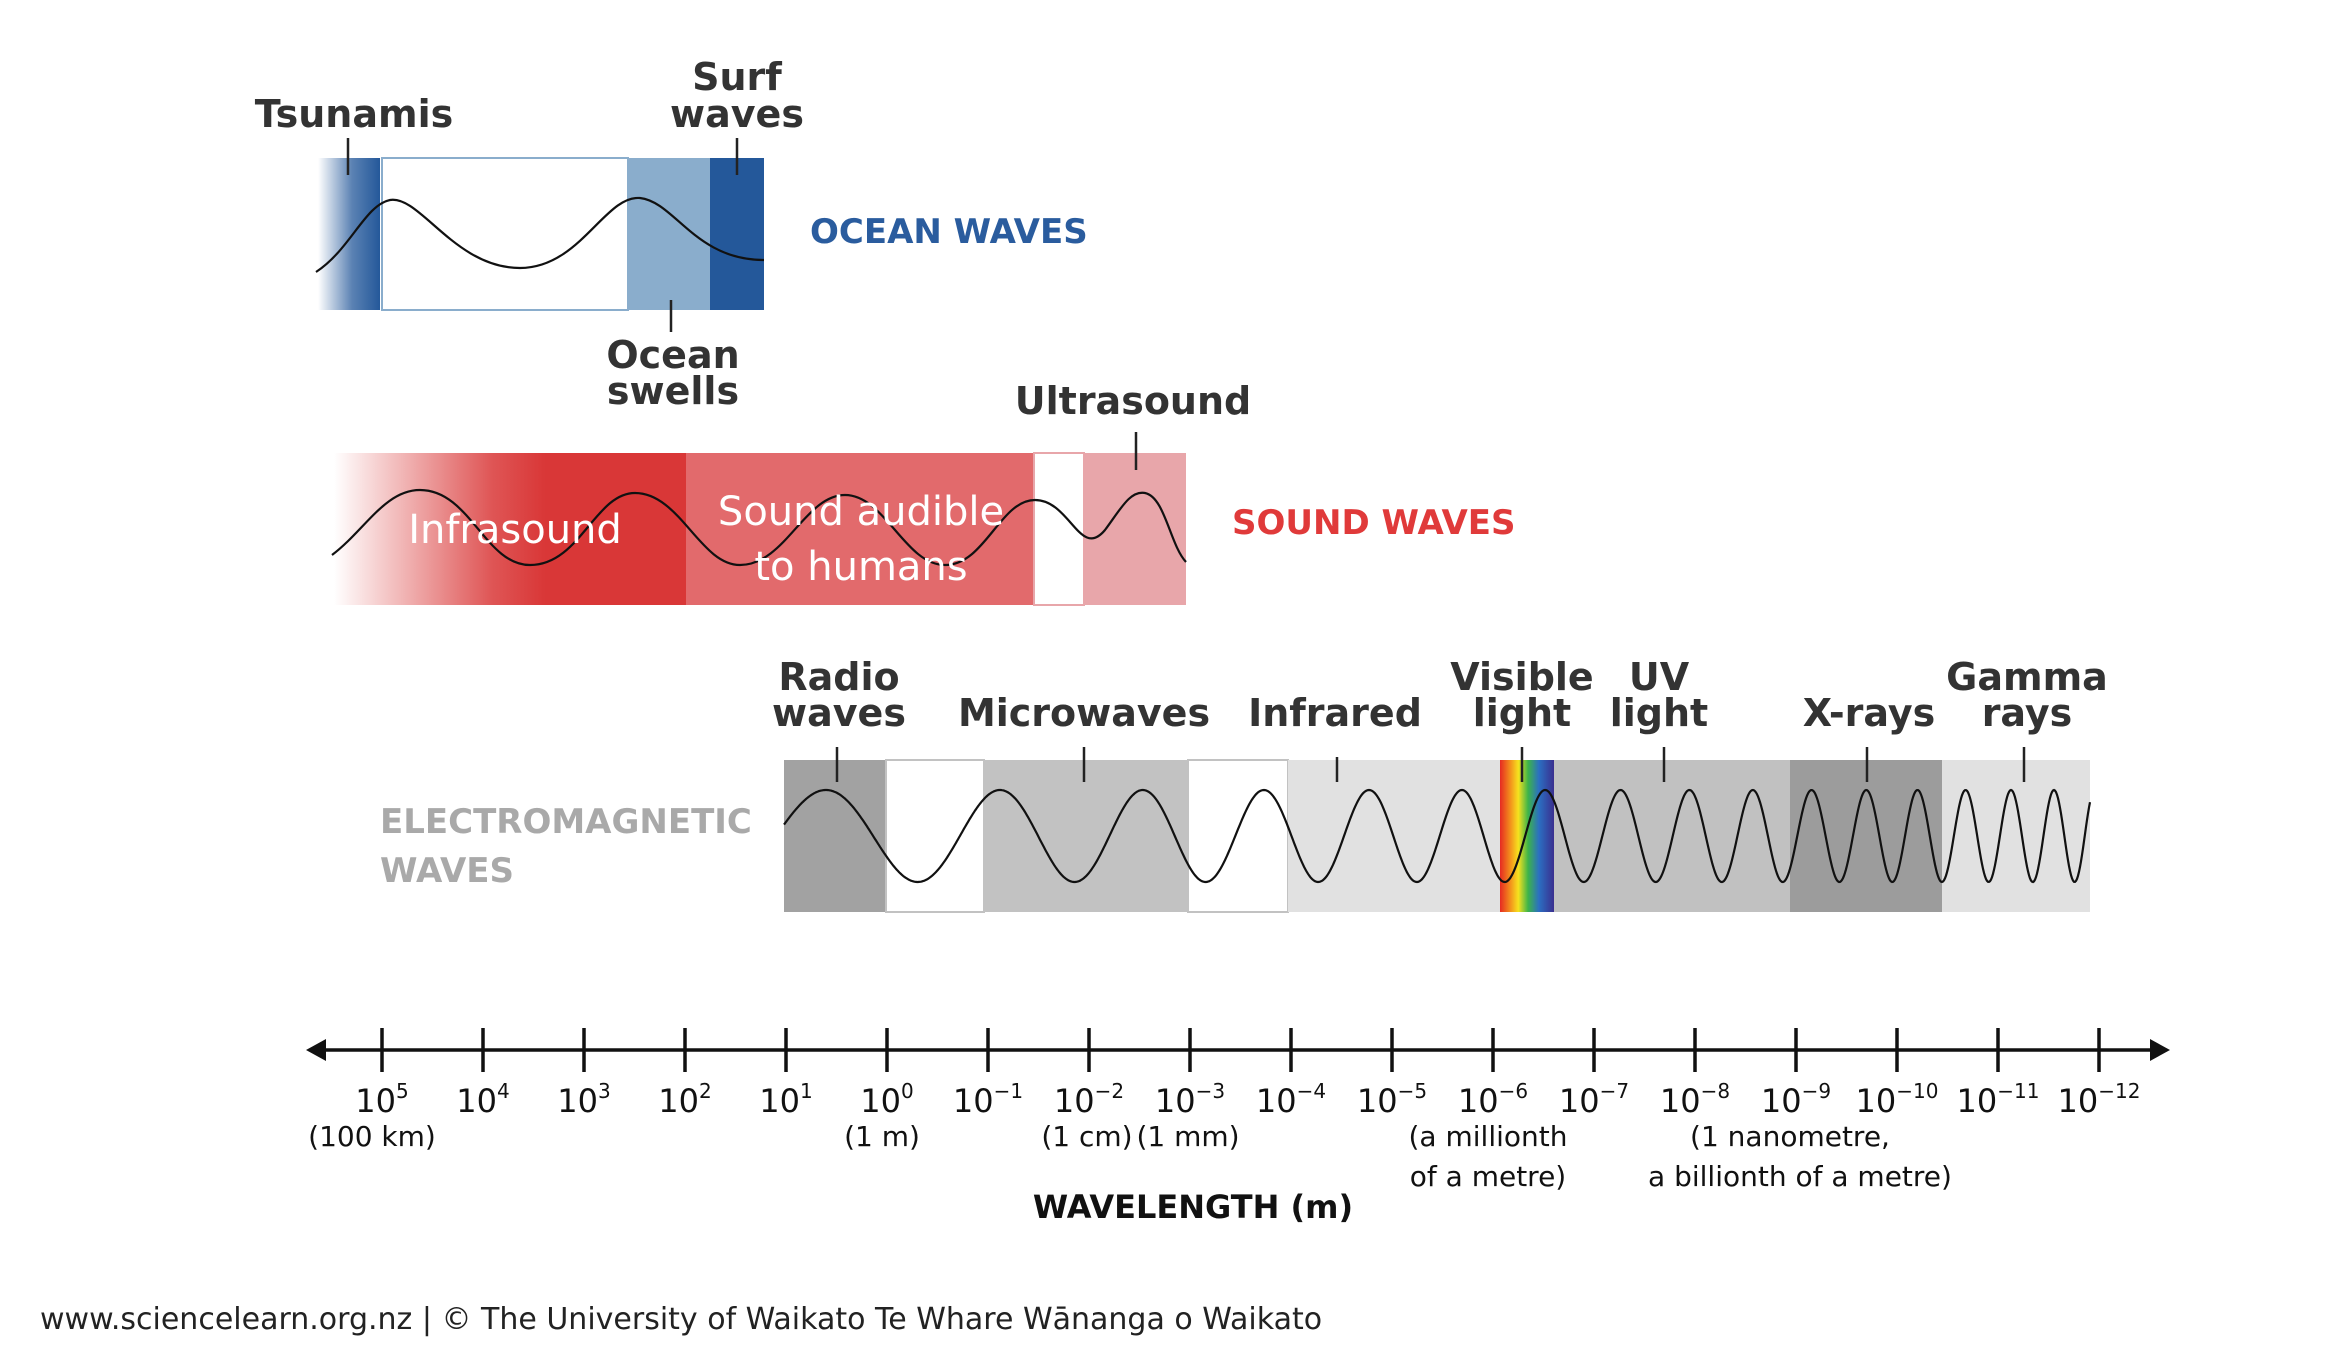 This screenshot has height=1371, width=2346. I want to click on axis-tick-label: 10⁻¹², so click(2099, 1099).